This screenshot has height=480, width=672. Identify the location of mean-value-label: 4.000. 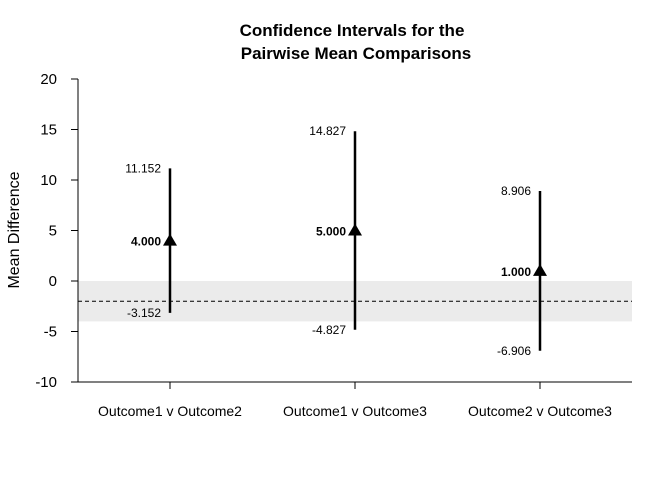
(146, 242).